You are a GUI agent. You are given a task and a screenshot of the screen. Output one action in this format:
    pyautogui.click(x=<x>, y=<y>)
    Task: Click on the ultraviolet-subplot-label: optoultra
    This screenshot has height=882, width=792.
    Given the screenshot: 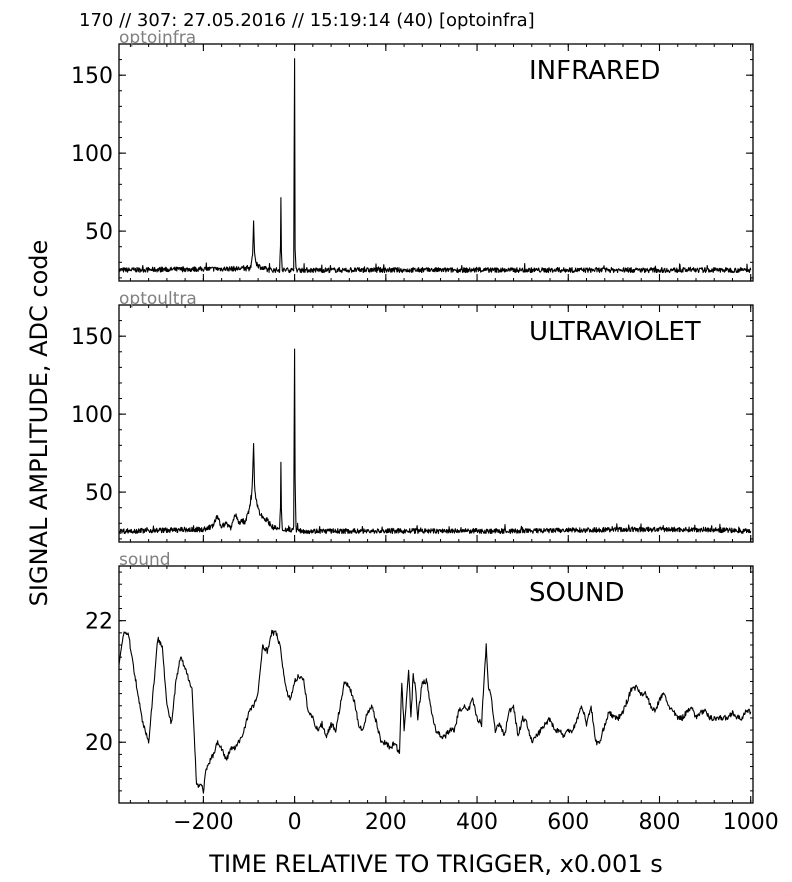 What is the action you would take?
    pyautogui.click(x=158, y=299)
    